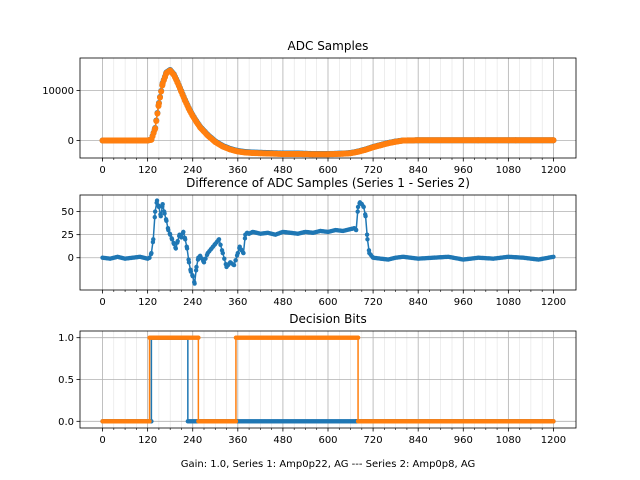 The height and width of the screenshot is (480, 640). Describe the element at coordinates (58, 91) in the screenshot. I see `y-tick-label: 10000` at that location.